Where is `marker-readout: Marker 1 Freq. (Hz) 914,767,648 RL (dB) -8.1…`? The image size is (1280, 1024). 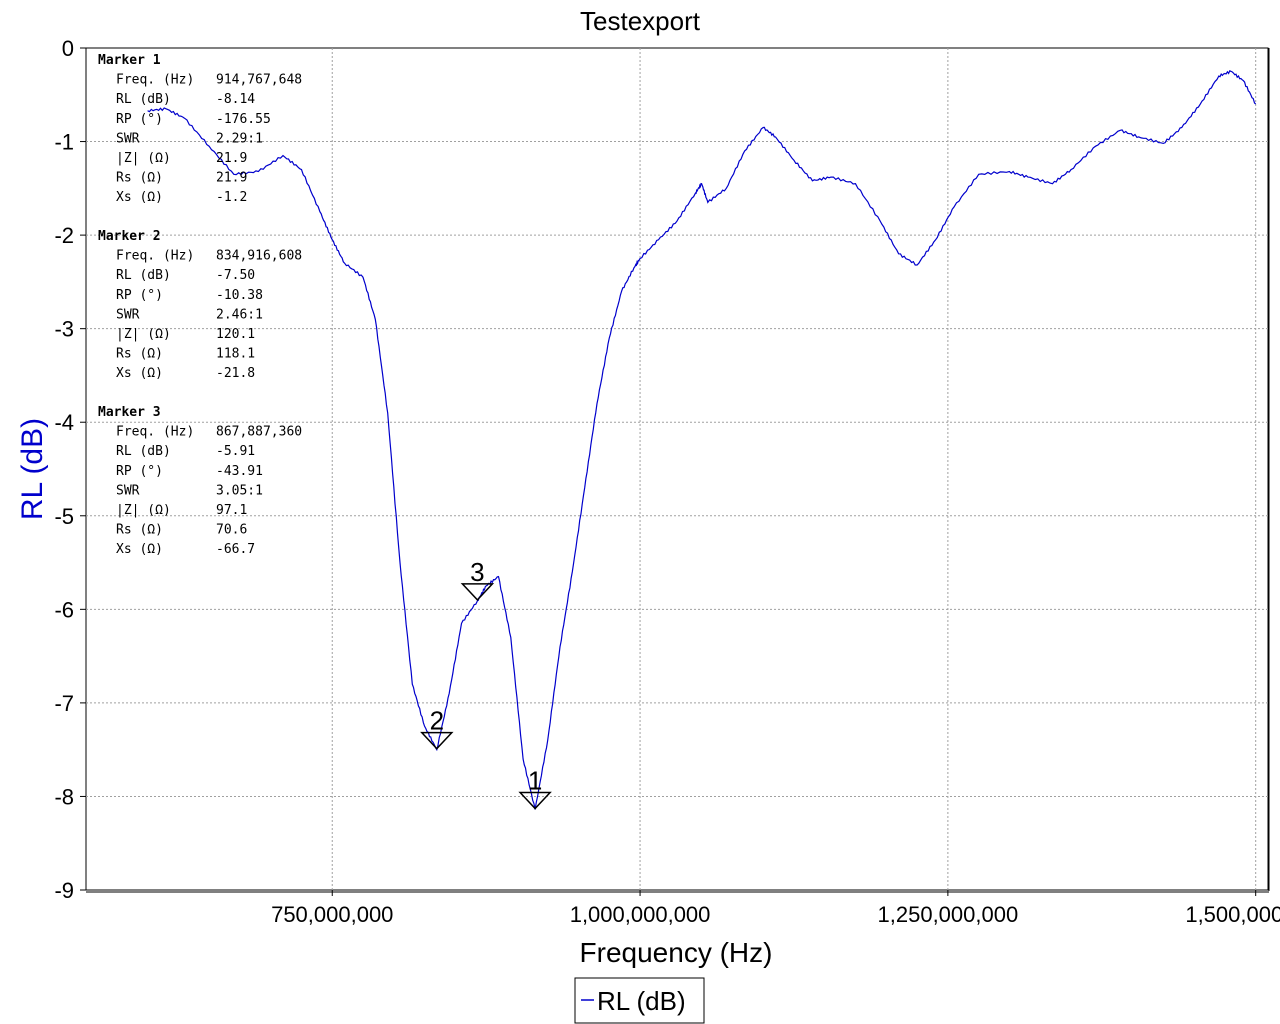 marker-readout: Marker 1 Freq. (Hz) 914,767,648 RL (dB) -8.1… is located at coordinates (200, 305).